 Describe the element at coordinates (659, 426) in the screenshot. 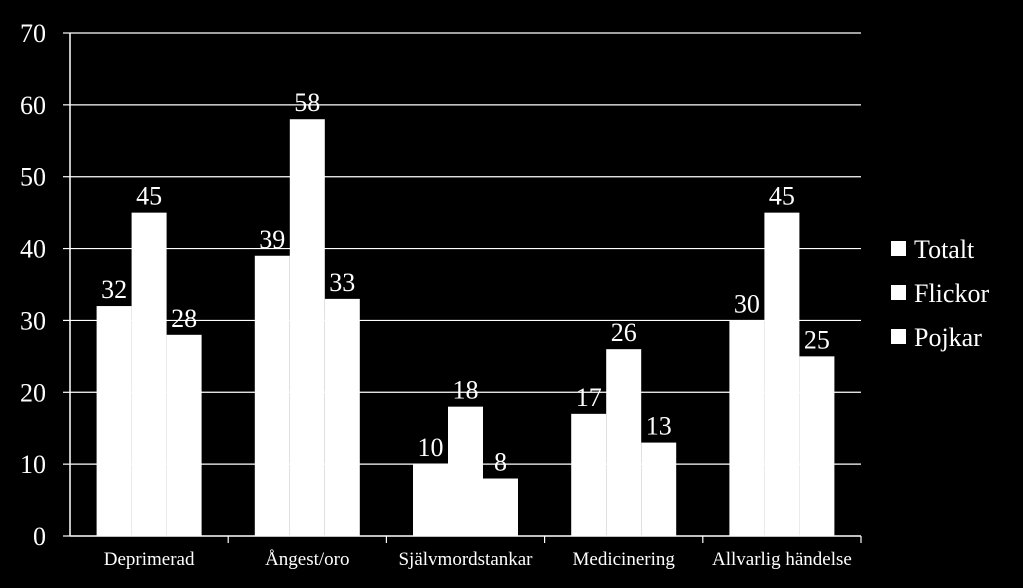

I see `data-label-3-2: 13` at that location.